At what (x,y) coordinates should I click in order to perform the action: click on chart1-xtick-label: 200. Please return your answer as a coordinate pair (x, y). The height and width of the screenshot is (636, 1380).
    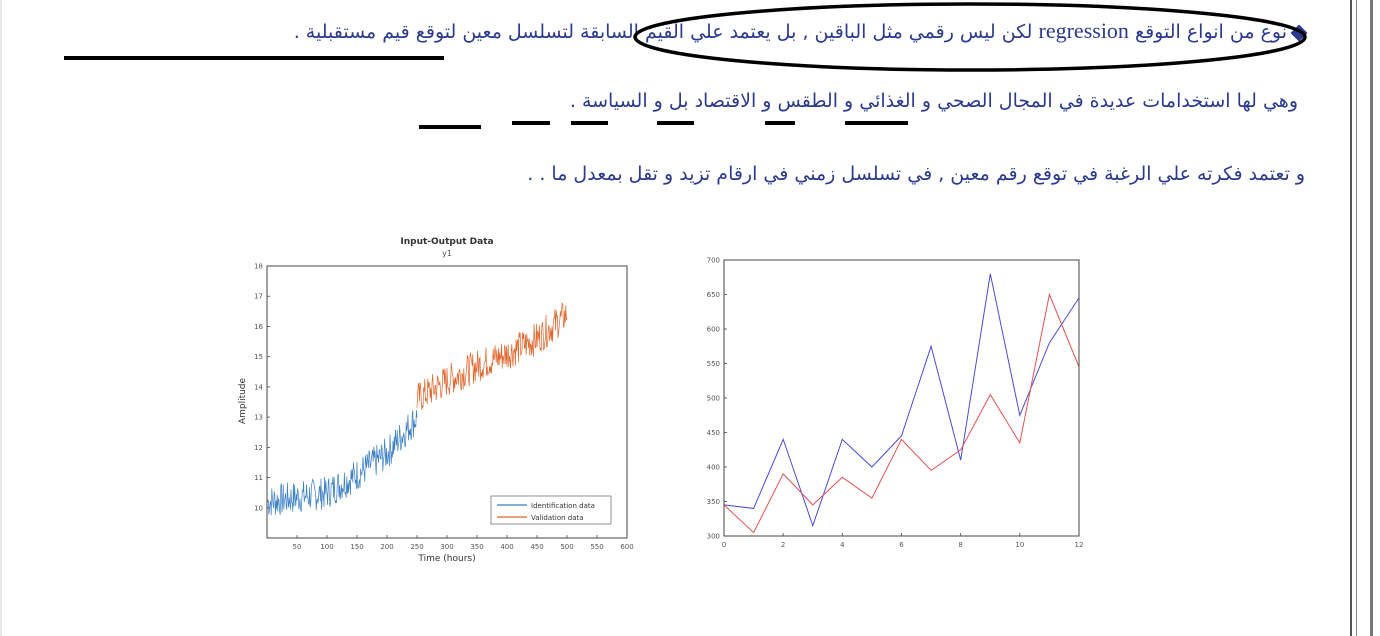
    Looking at the image, I should click on (386, 547).